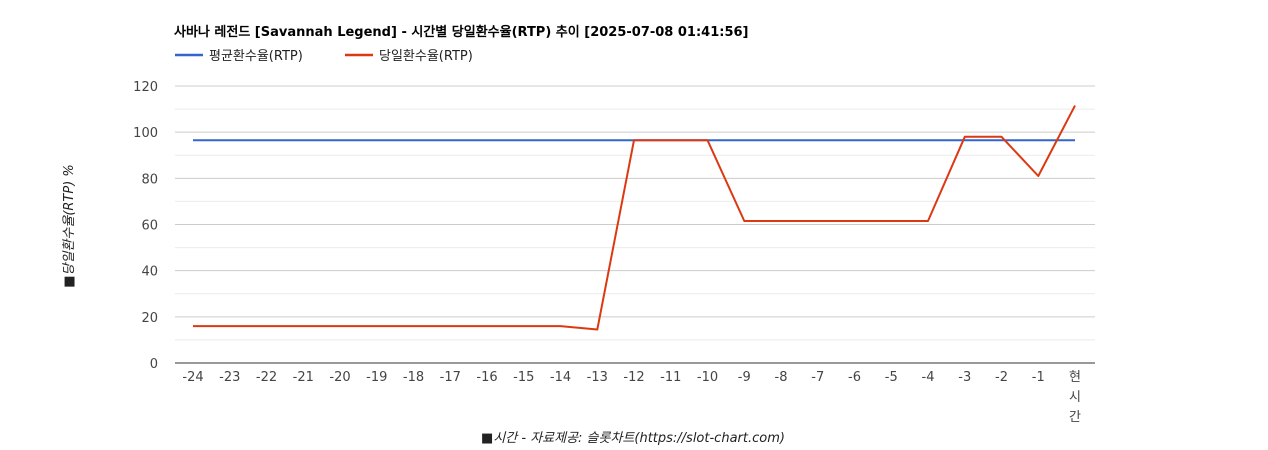  Describe the element at coordinates (854, 377) in the screenshot. I see `x-tick-label: -6` at that location.